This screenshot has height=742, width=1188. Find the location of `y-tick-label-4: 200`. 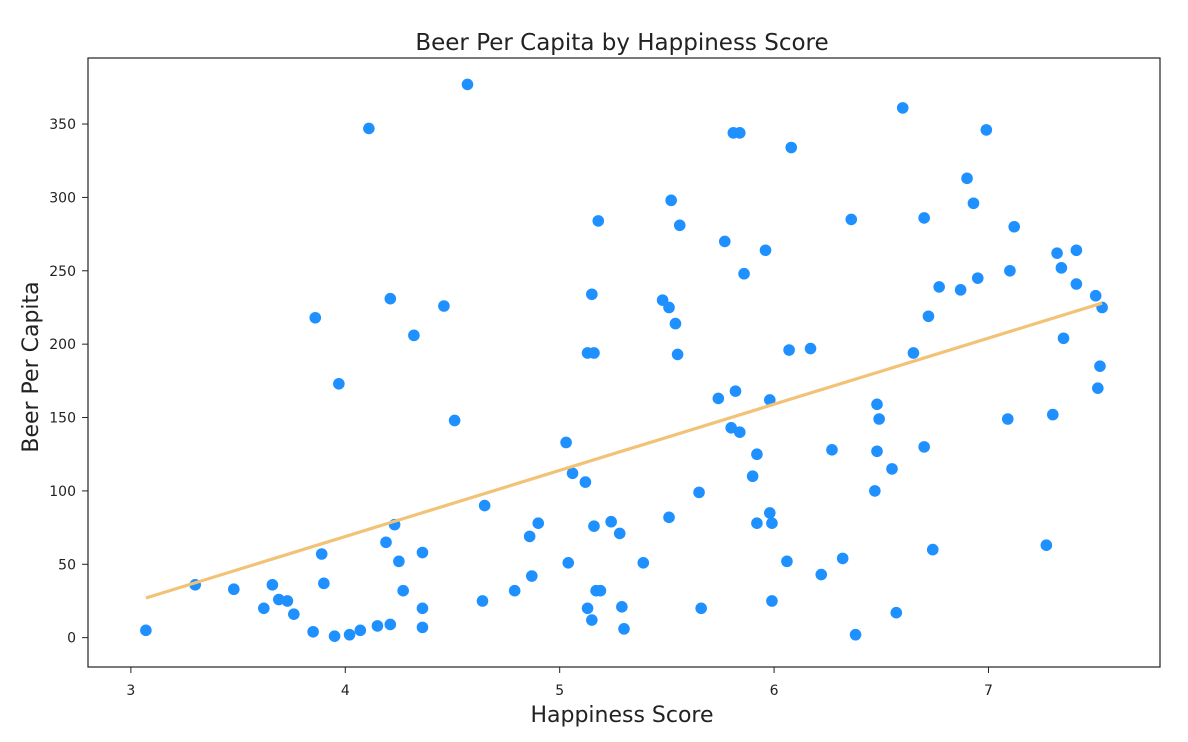

y-tick-label-4: 200 is located at coordinates (62, 345).